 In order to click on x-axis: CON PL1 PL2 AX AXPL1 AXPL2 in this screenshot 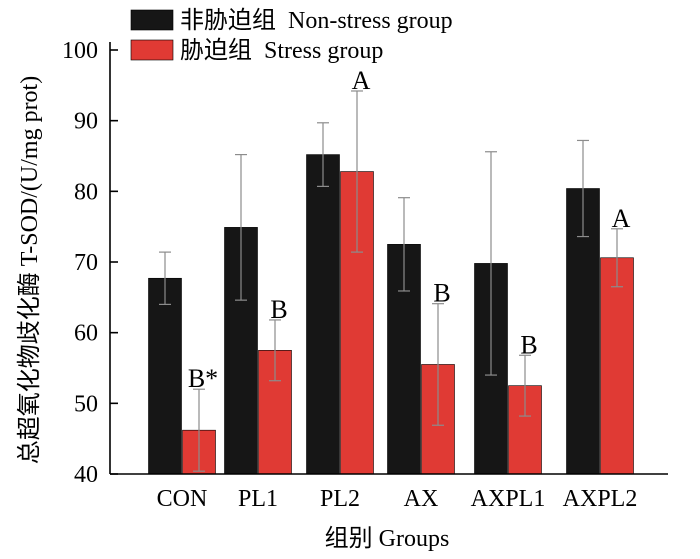, I will do `click(389, 492)`.